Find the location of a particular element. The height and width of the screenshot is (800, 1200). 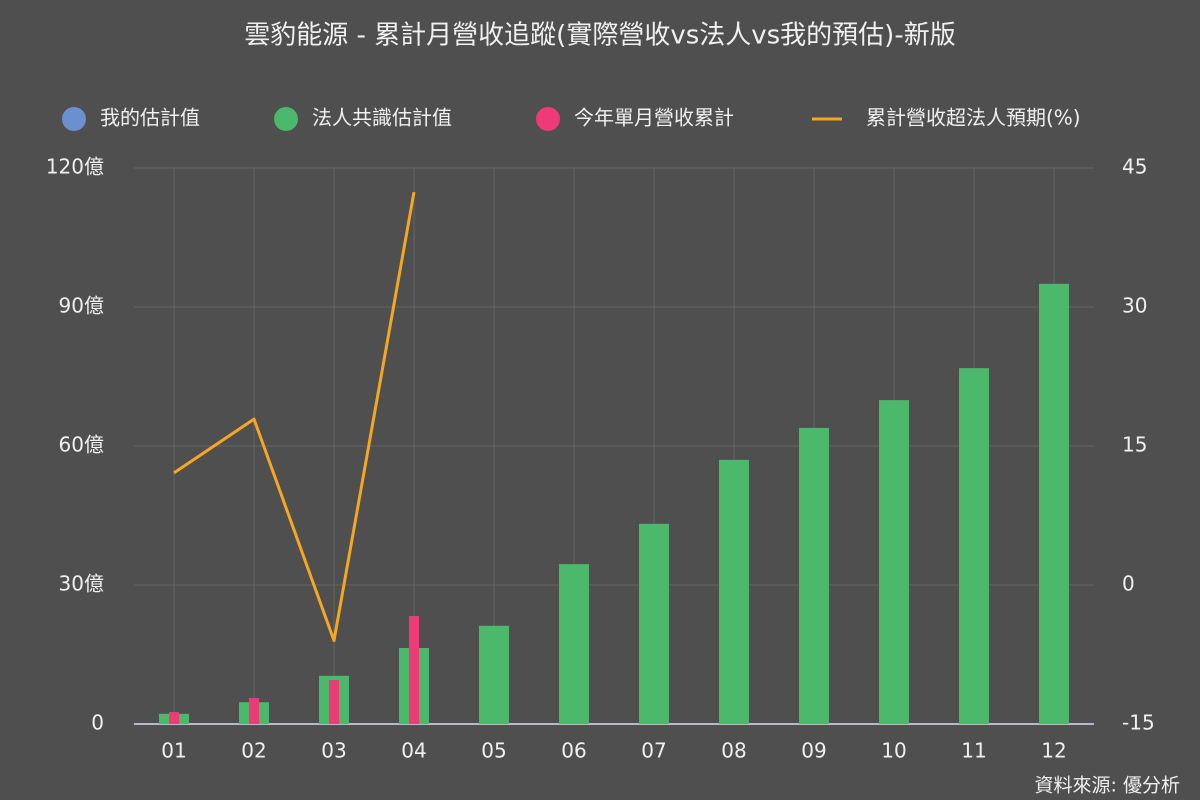

x-tick-label: 06 is located at coordinates (573, 751).